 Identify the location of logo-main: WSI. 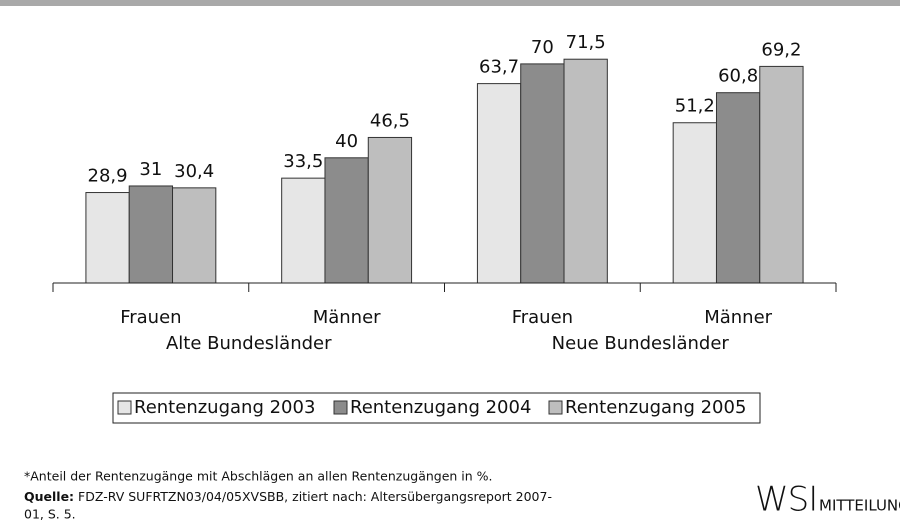
(786, 500).